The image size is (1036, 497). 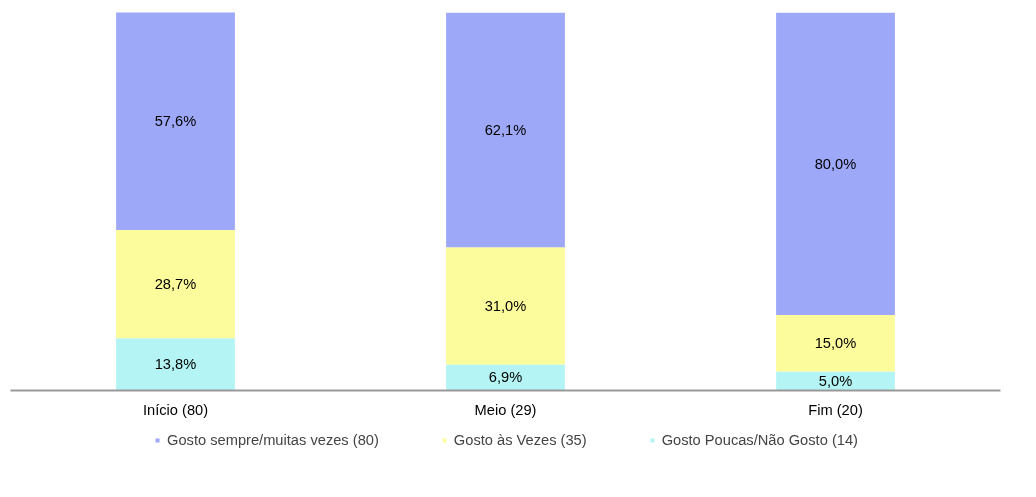 I want to click on data-label: 28,7%, so click(x=175, y=284).